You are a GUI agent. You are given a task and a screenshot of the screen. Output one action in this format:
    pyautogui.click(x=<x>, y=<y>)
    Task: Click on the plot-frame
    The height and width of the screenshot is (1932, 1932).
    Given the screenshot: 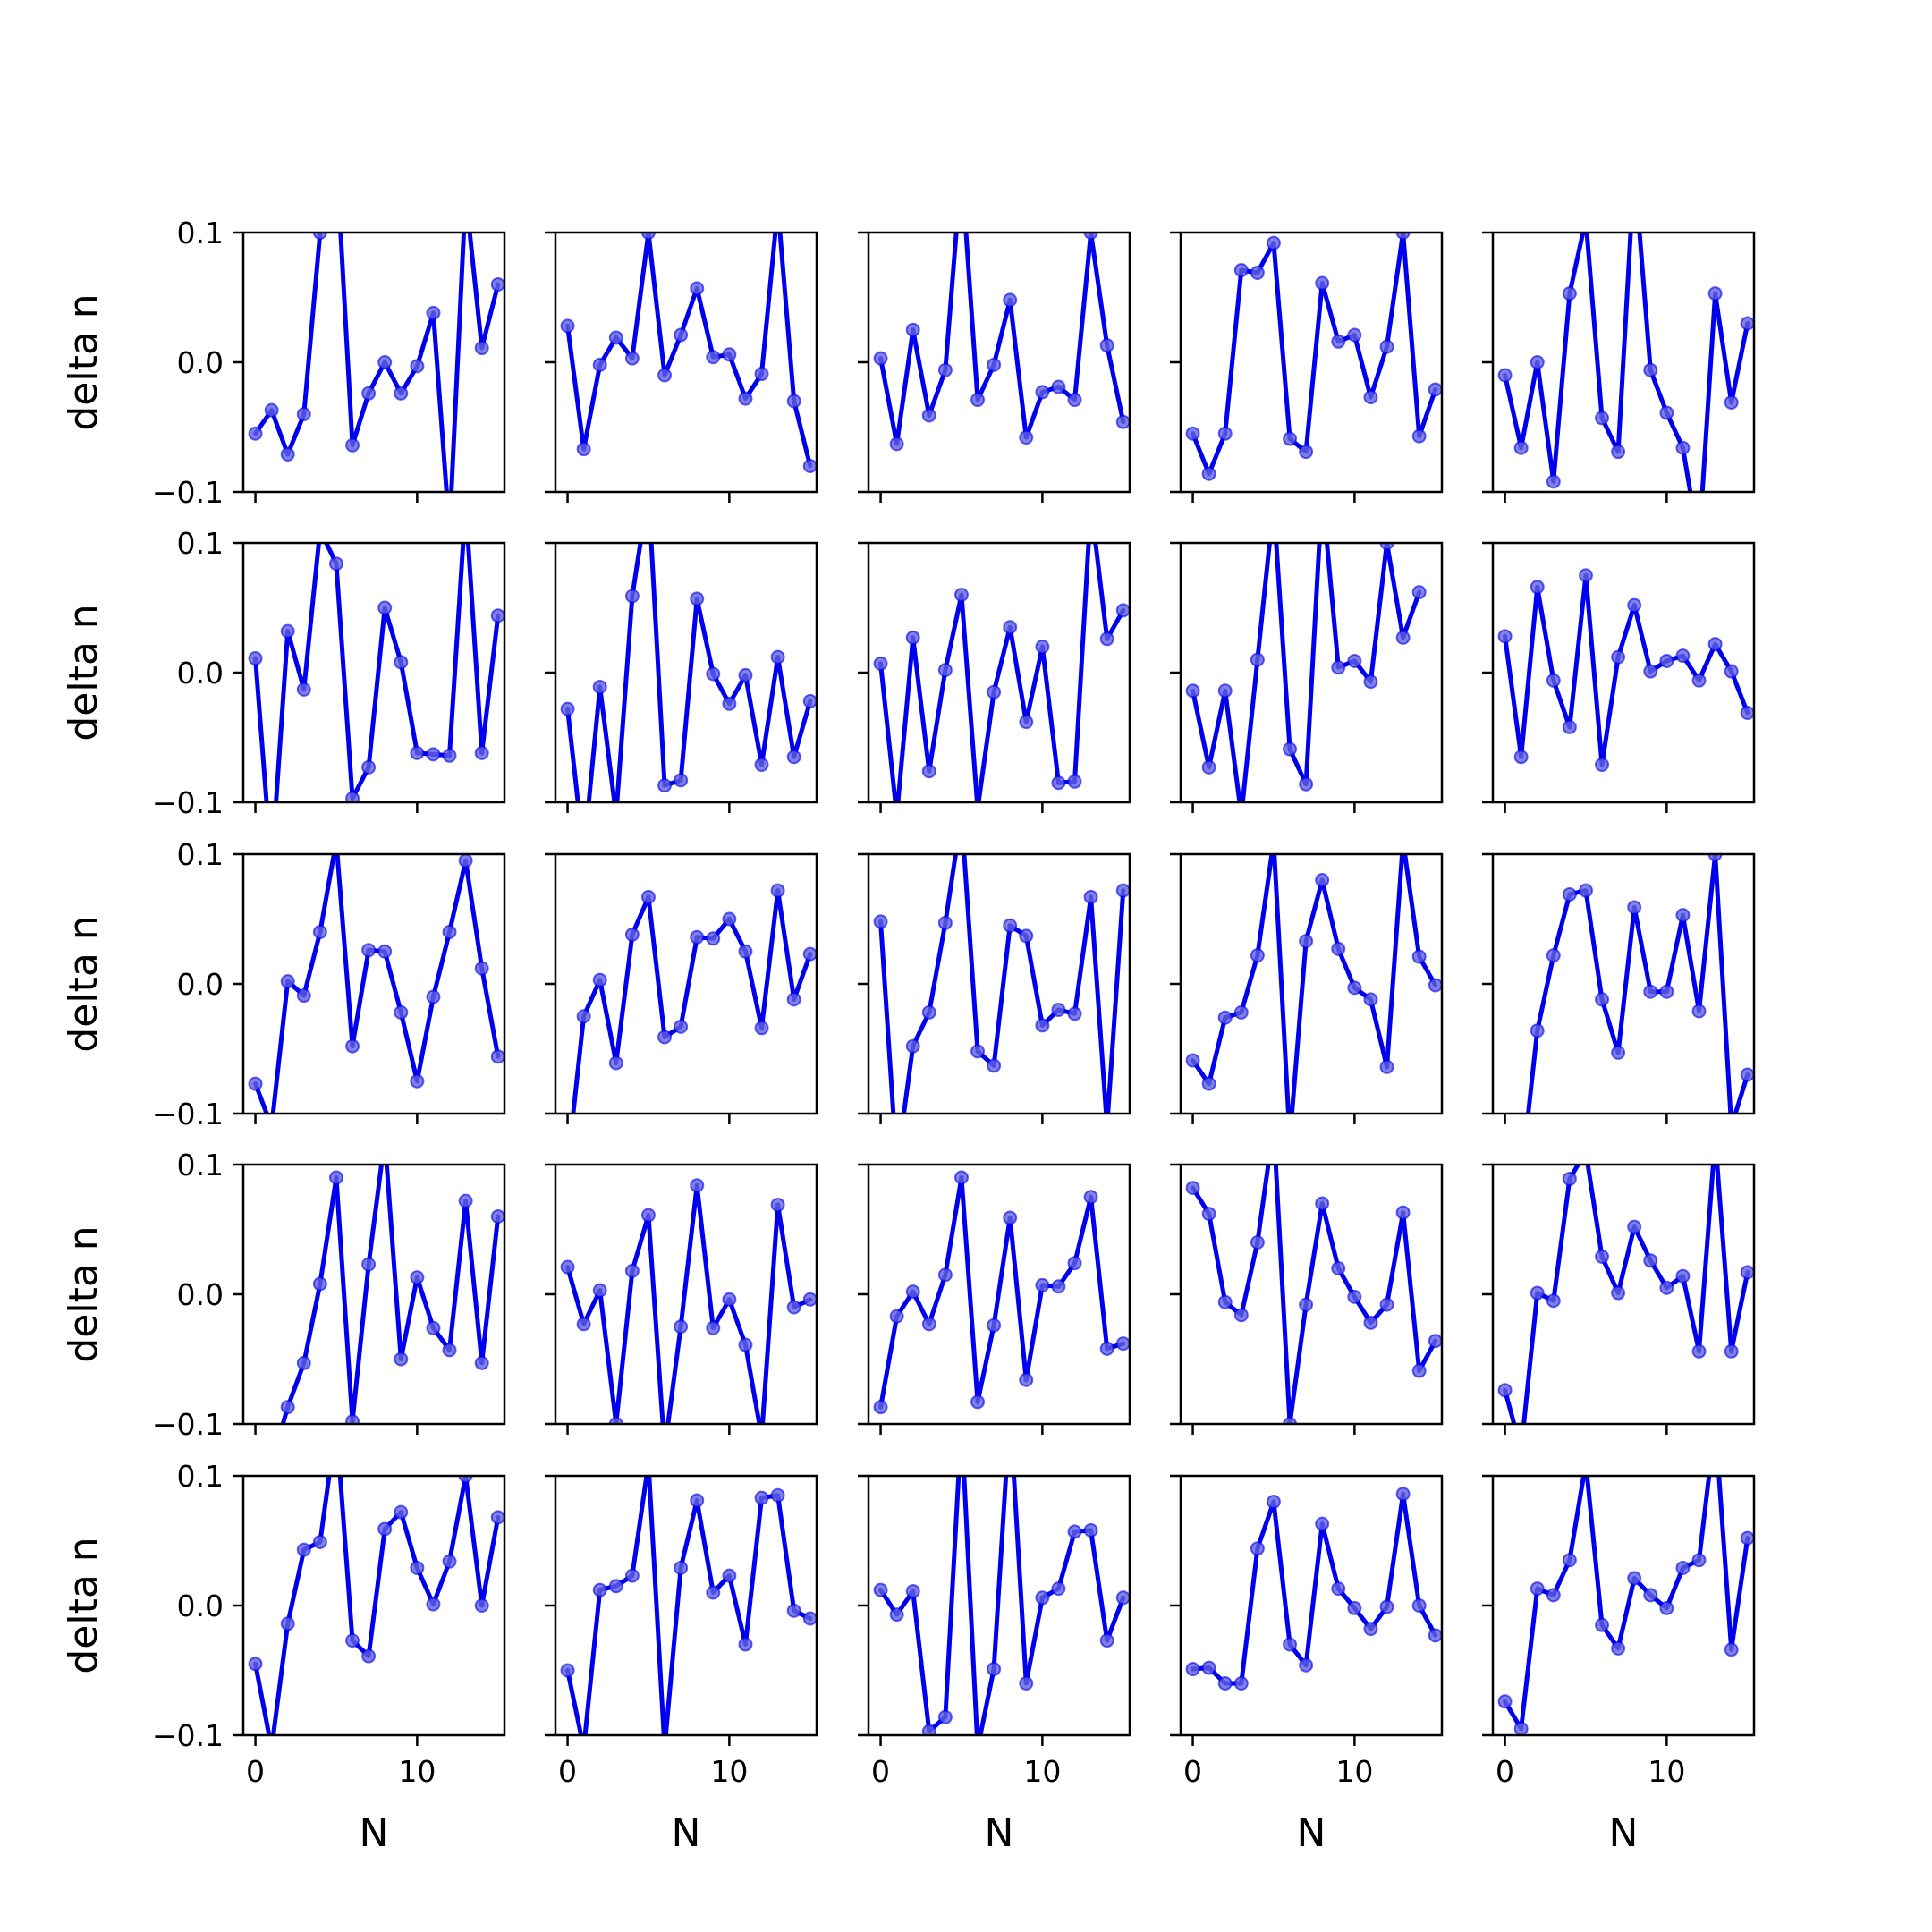 What is the action you would take?
    pyautogui.click(x=1311, y=983)
    